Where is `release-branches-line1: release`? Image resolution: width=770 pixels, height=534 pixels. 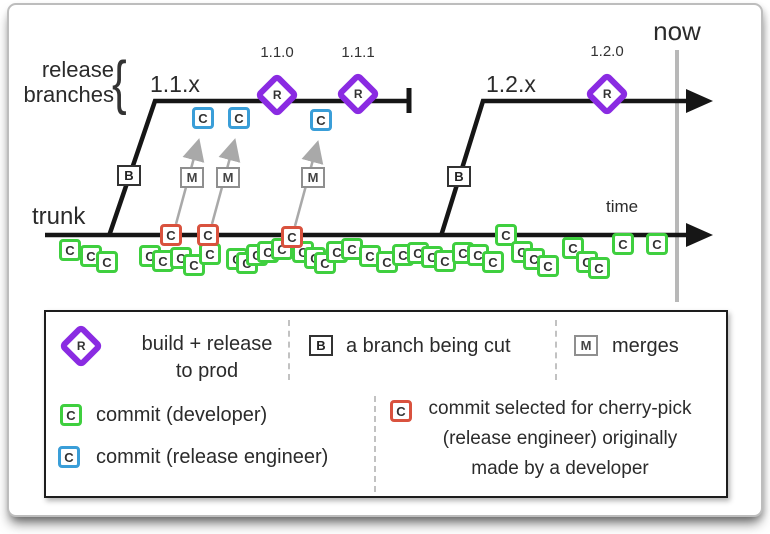 release-branches-line1: release is located at coordinates (77, 69).